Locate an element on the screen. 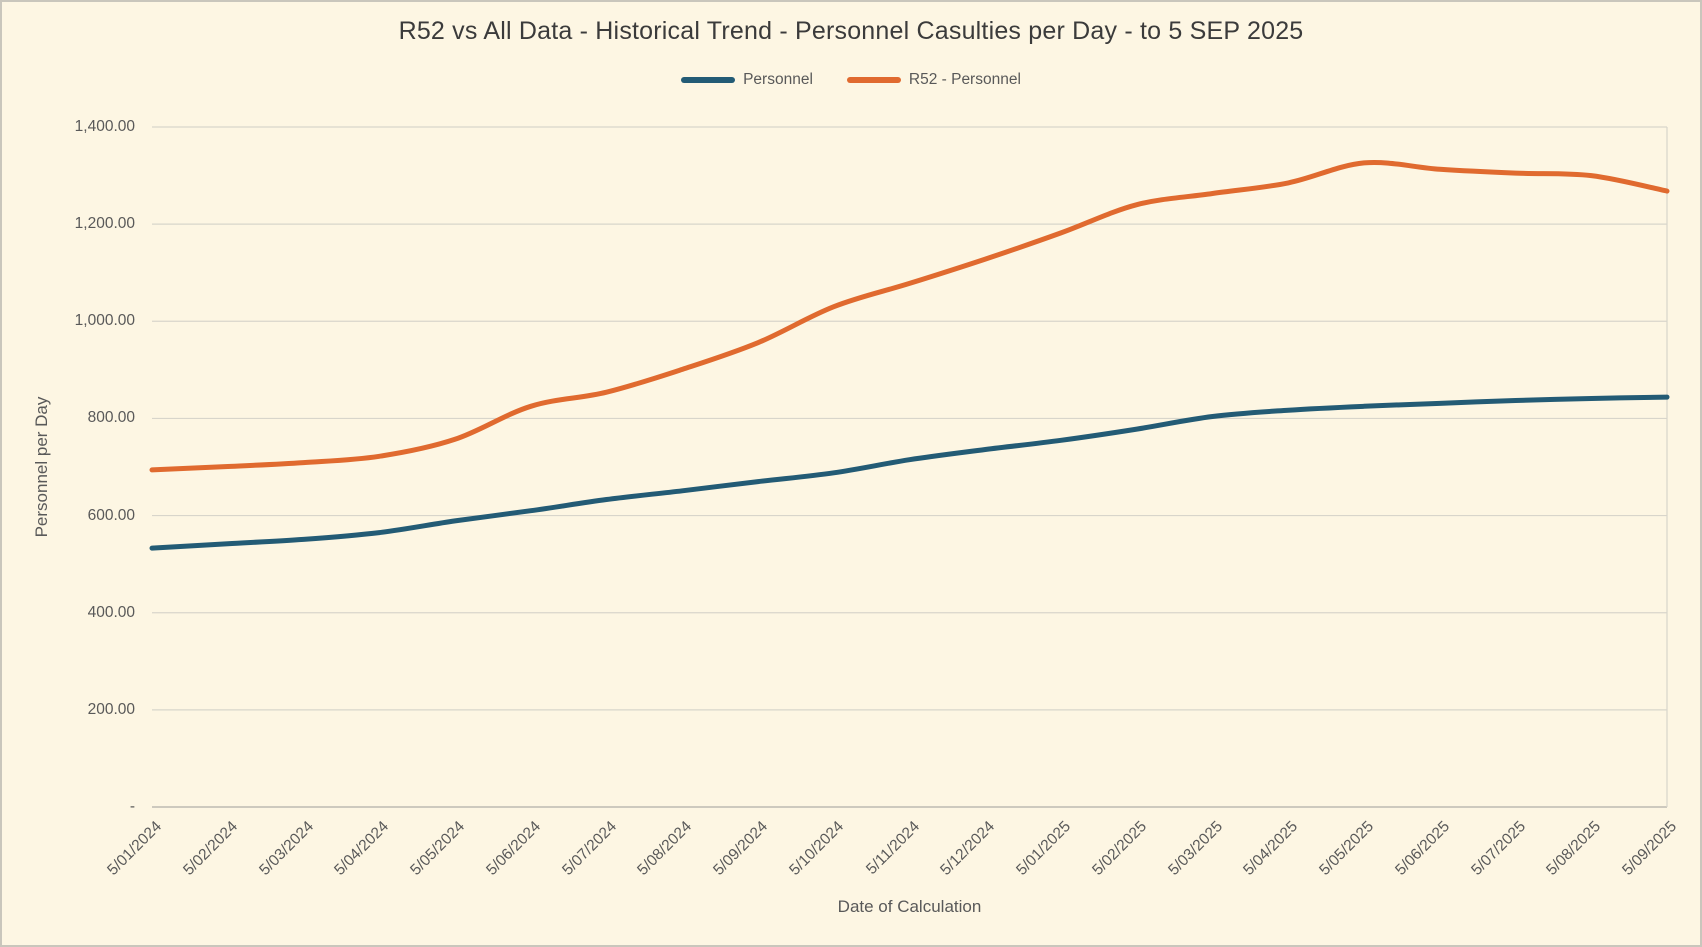 The width and height of the screenshot is (1702, 947). legend-label: R52 - Personnel is located at coordinates (964, 79).